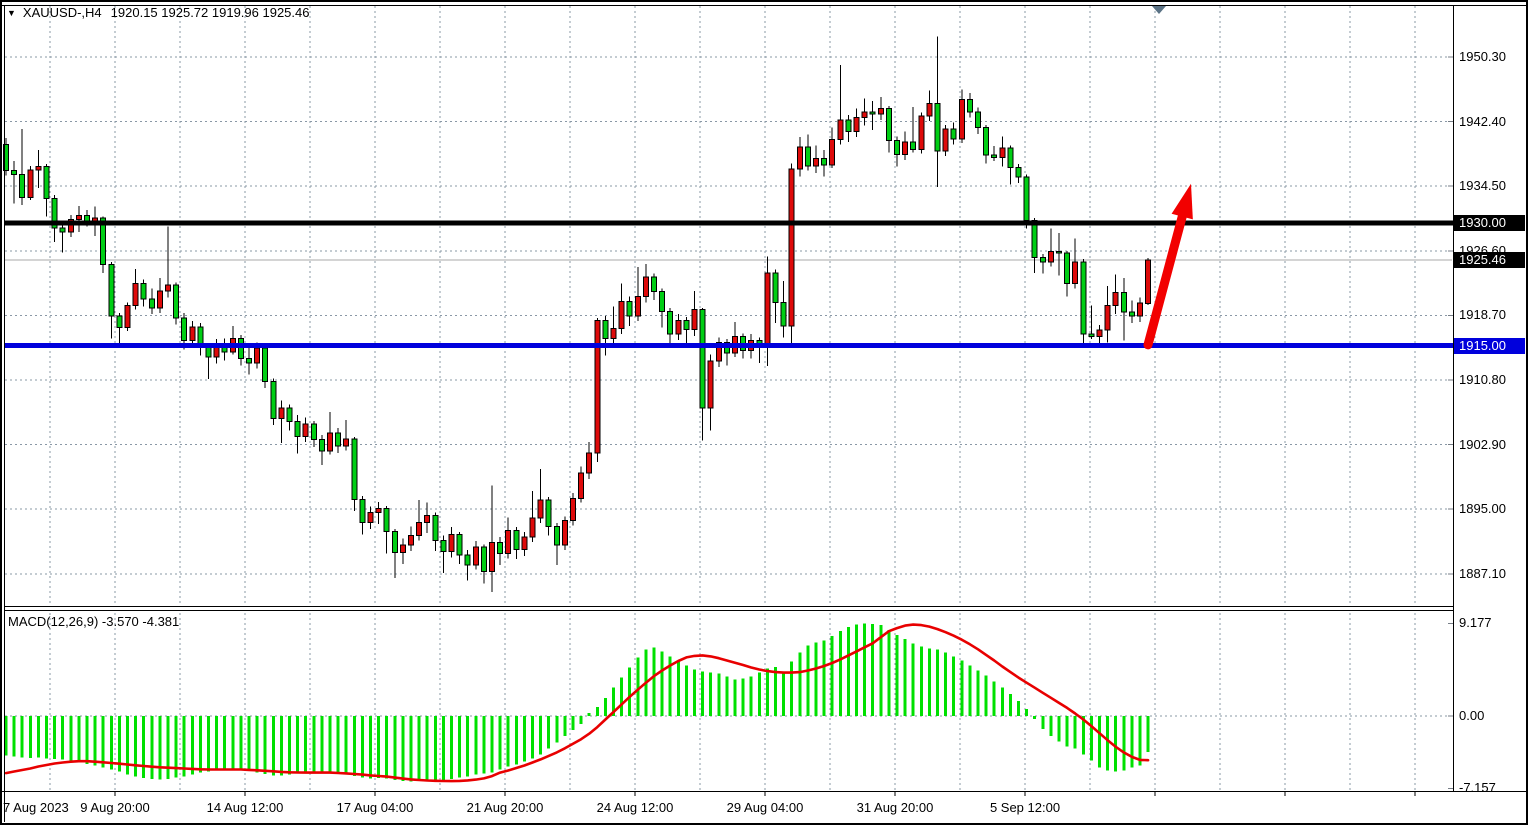 Image resolution: width=1528 pixels, height=825 pixels. I want to click on price-axis-label: 1918.70, so click(1482, 315).